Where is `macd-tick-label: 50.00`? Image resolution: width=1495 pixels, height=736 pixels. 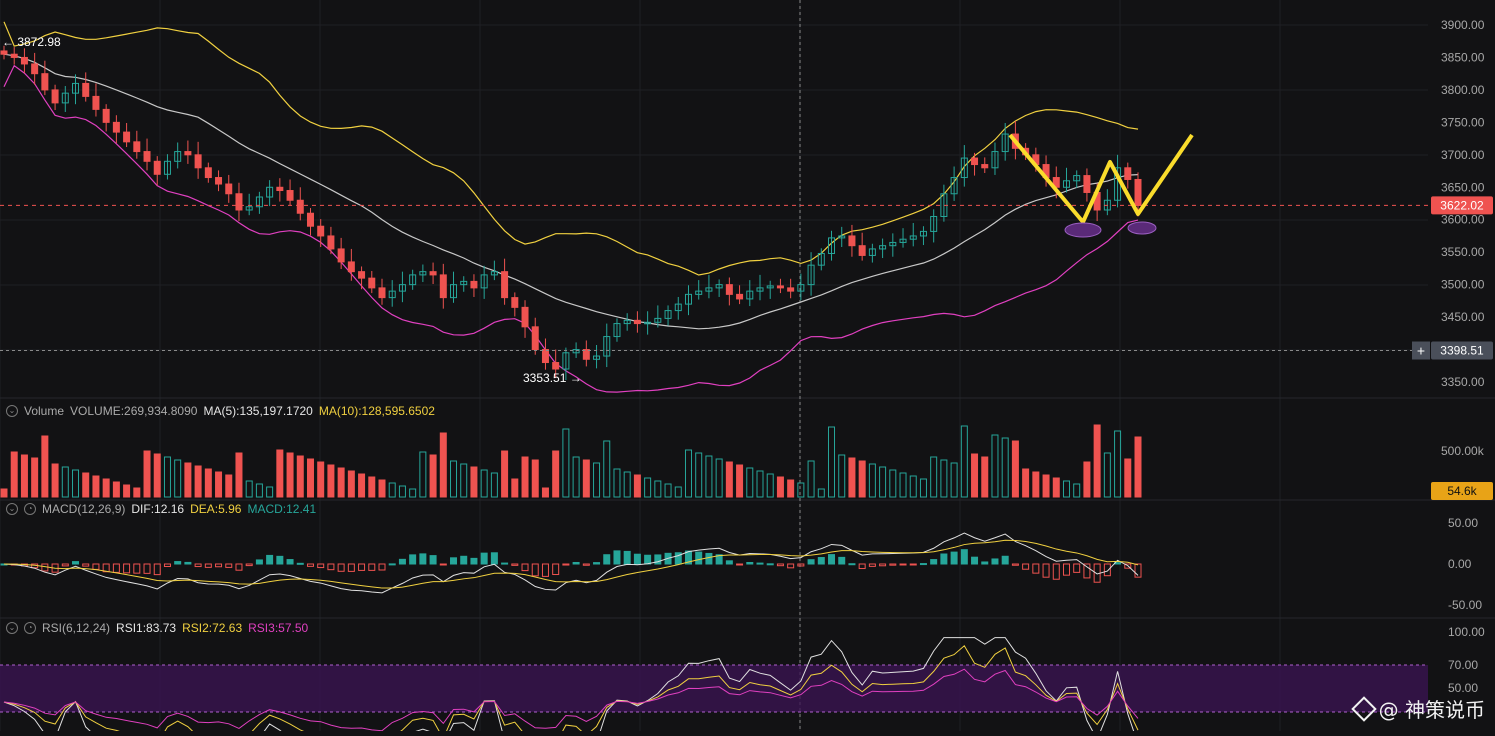
macd-tick-label: 50.00 is located at coordinates (1463, 523).